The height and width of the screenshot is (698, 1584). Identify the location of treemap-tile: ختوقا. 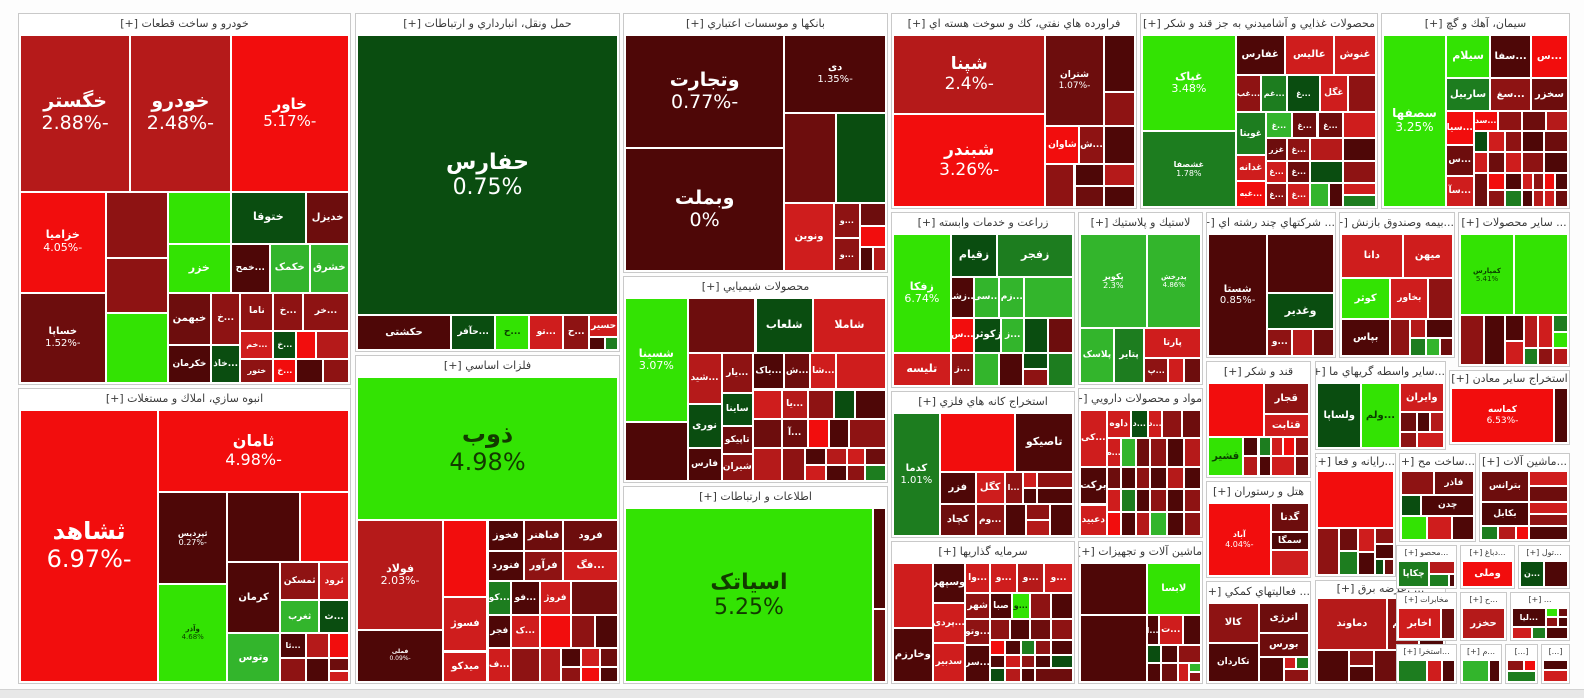
(268, 217).